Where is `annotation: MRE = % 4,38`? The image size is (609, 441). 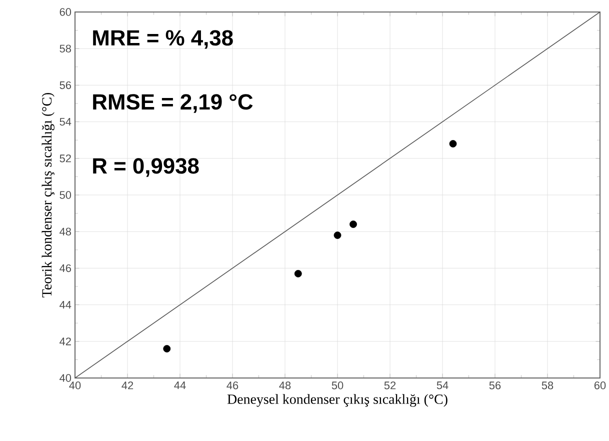
annotation: MRE = % 4,38 is located at coordinates (163, 39).